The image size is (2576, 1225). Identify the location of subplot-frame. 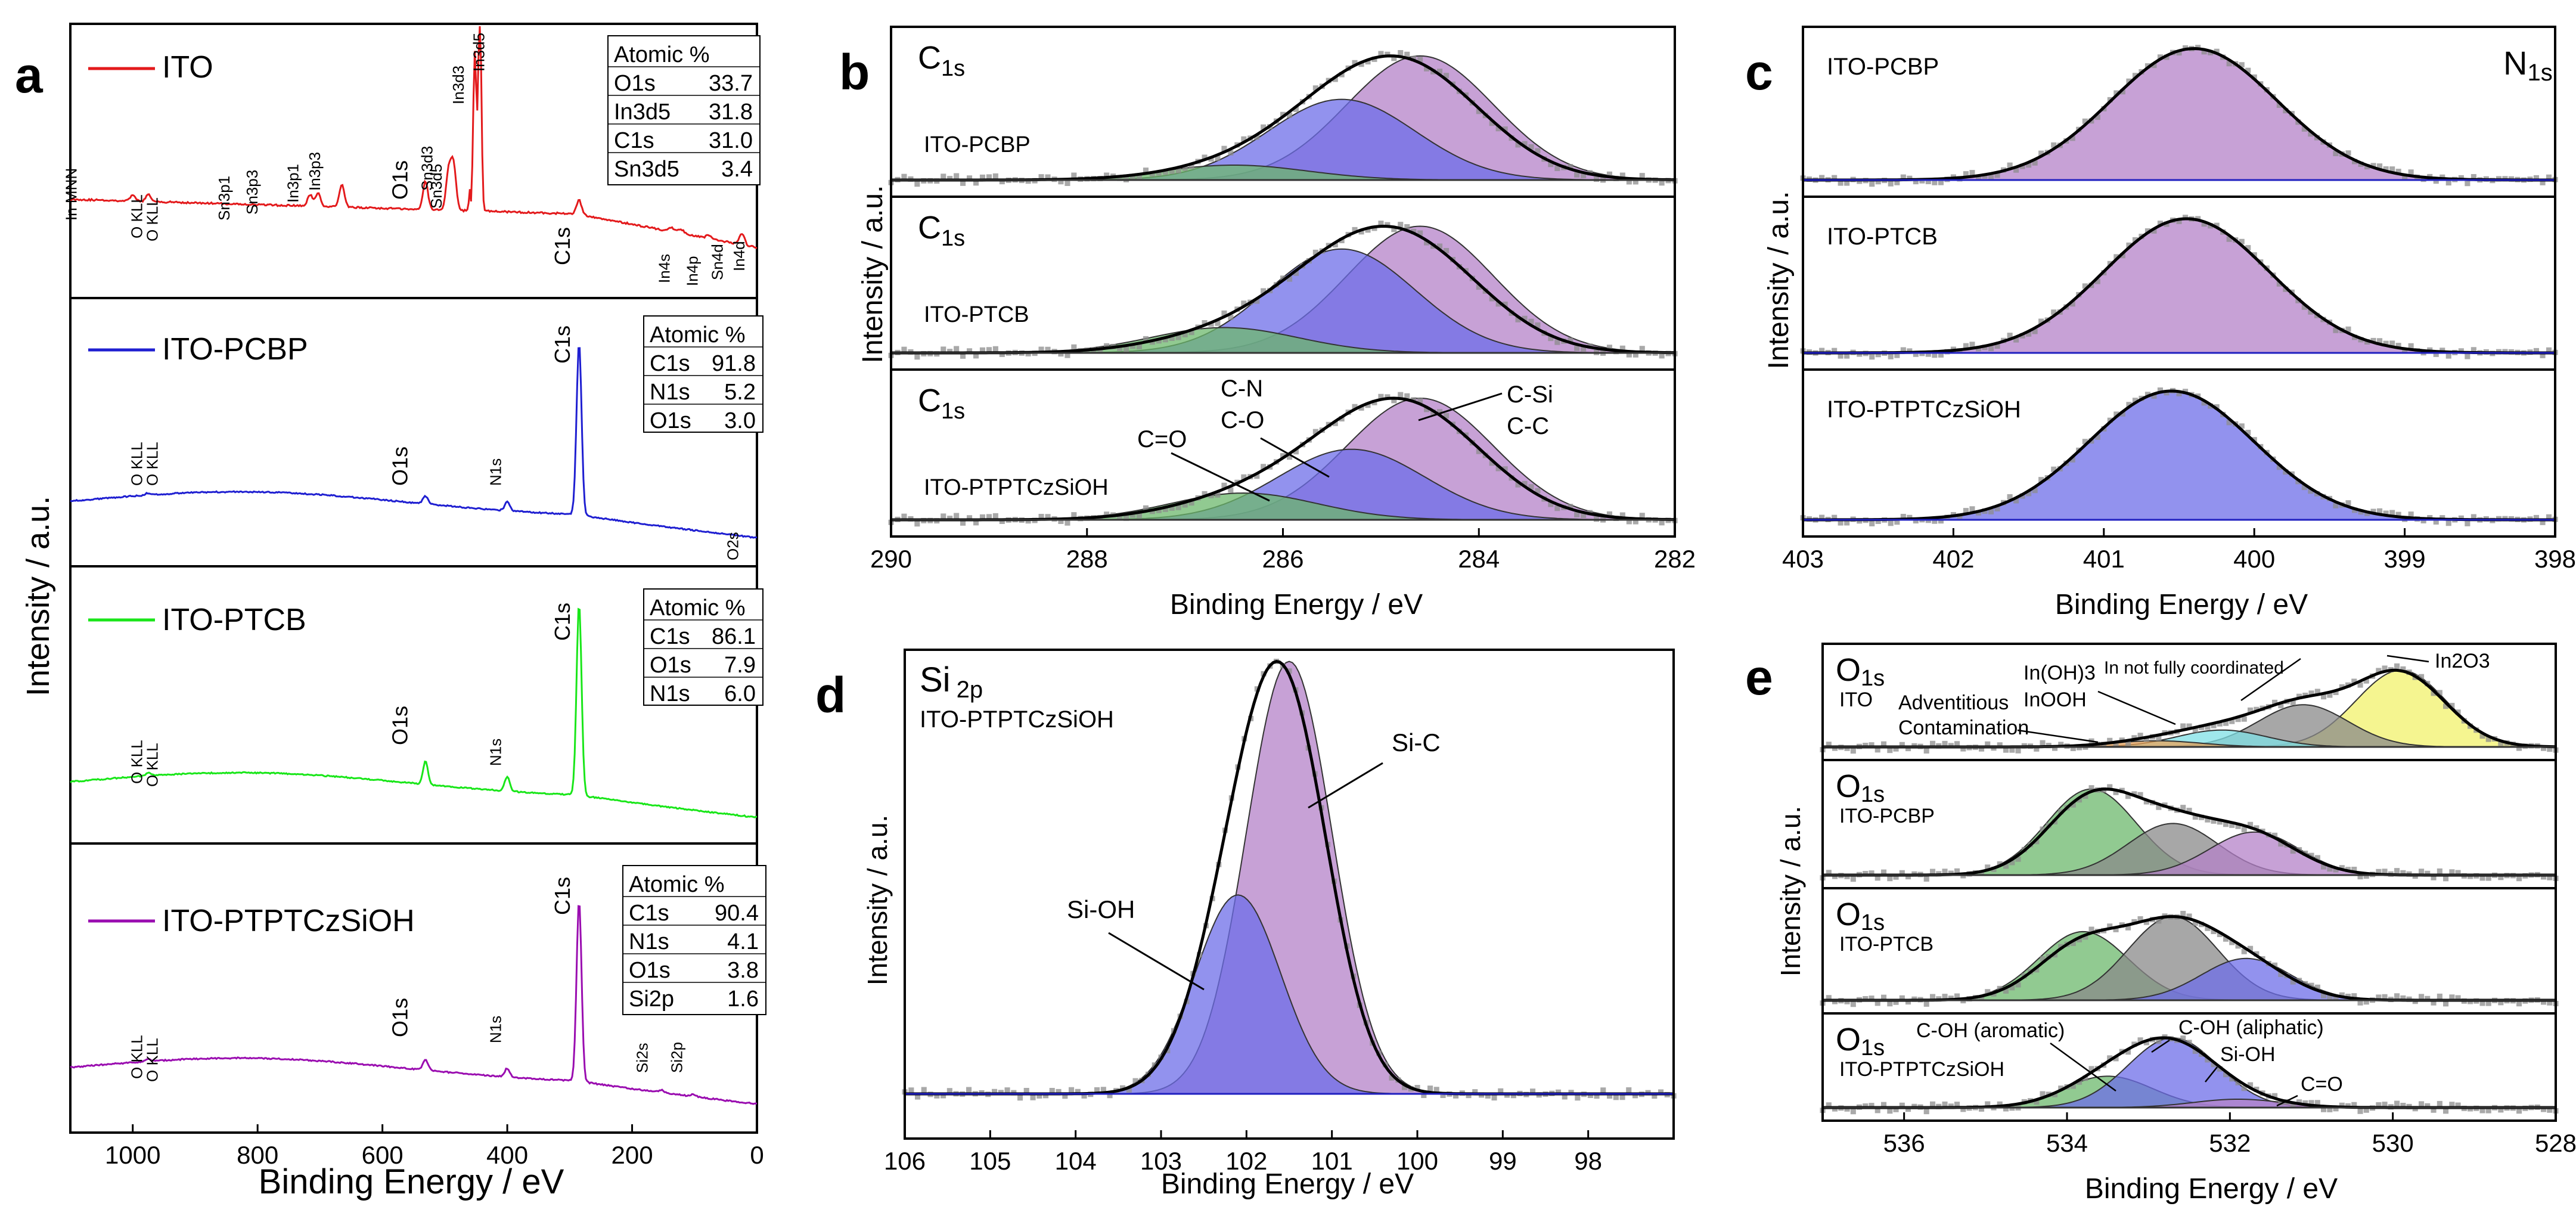
(1283, 453).